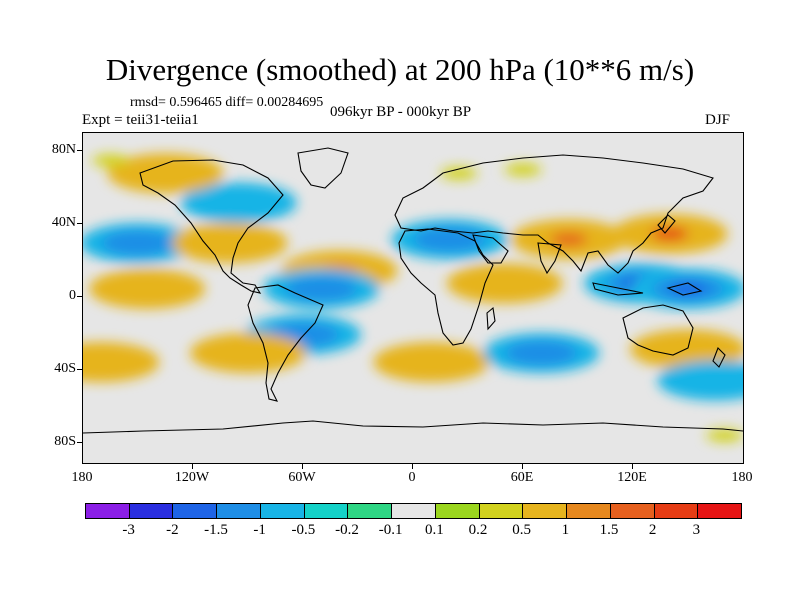 This screenshot has height=600, width=800. I want to click on colorbar-label: 1, so click(565, 530).